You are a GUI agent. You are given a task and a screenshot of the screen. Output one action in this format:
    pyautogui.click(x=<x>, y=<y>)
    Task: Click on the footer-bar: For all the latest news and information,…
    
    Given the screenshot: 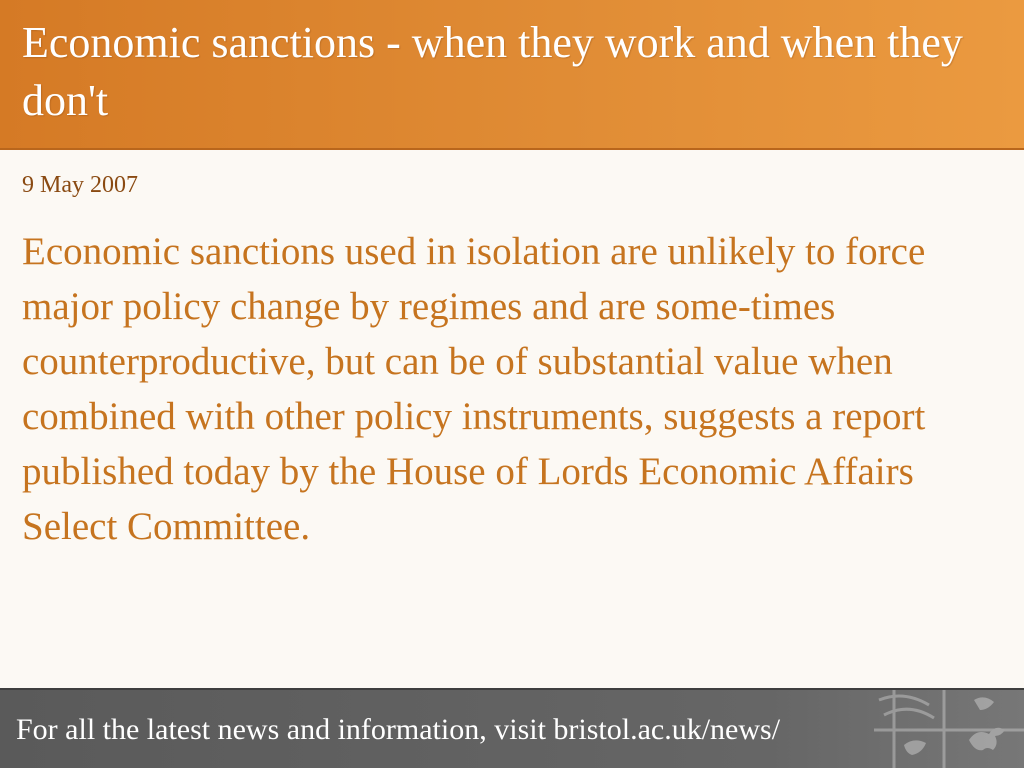 What is the action you would take?
    pyautogui.click(x=512, y=728)
    